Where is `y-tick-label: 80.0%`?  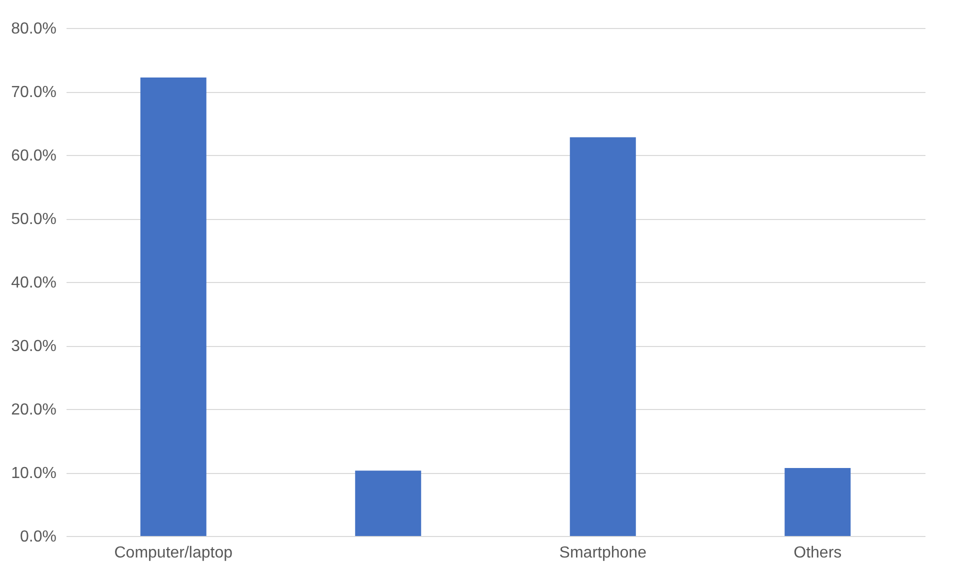
y-tick-label: 80.0% is located at coordinates (33, 29).